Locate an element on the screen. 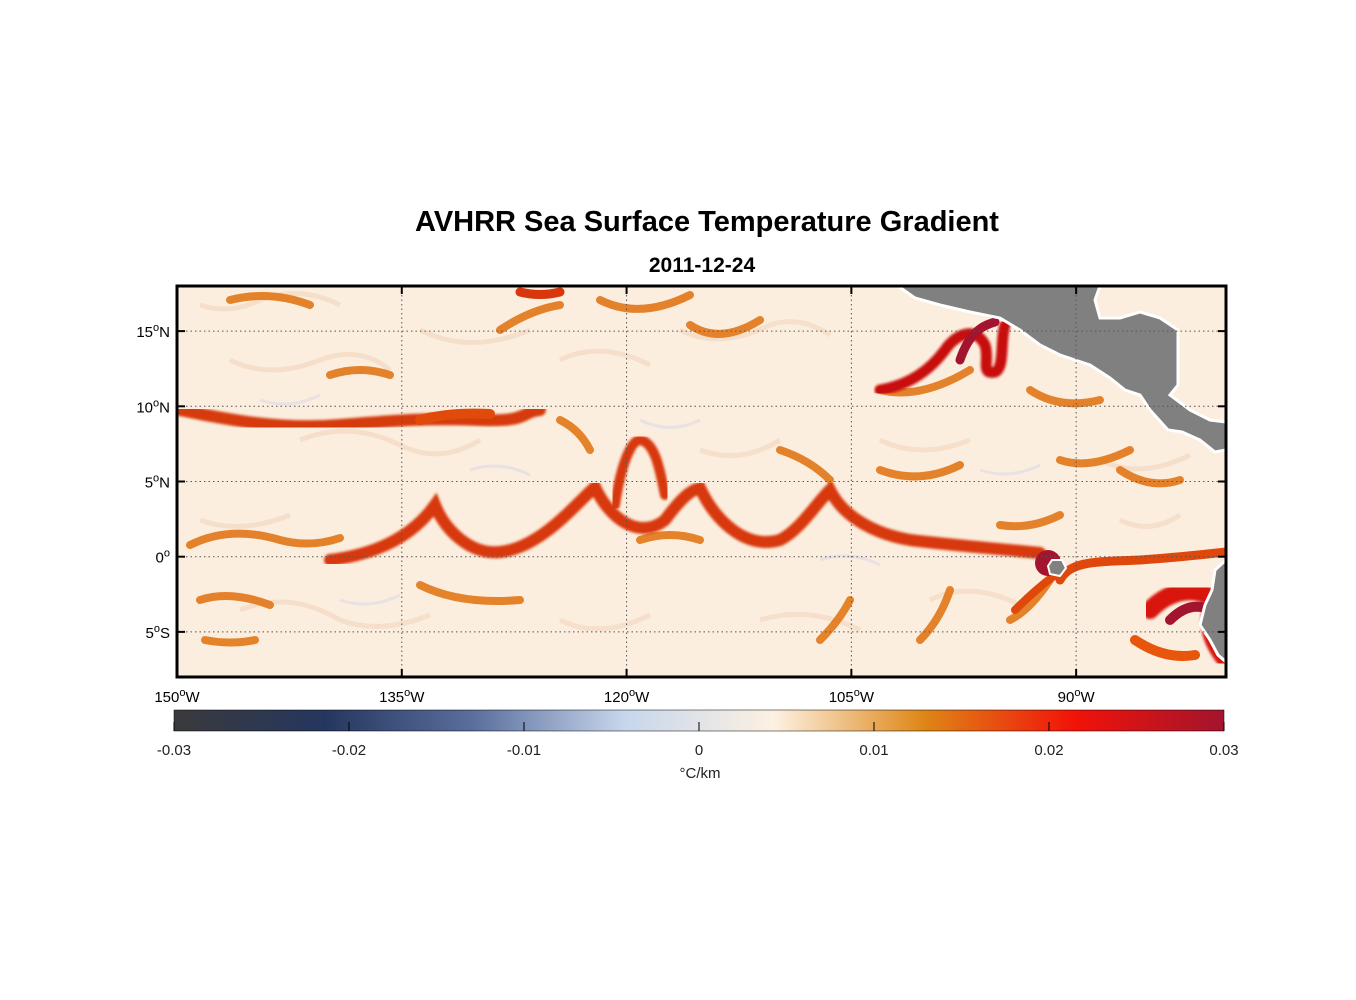 The image size is (1356, 1000). eastern-equatorial-front is located at coordinates (1140, 566).